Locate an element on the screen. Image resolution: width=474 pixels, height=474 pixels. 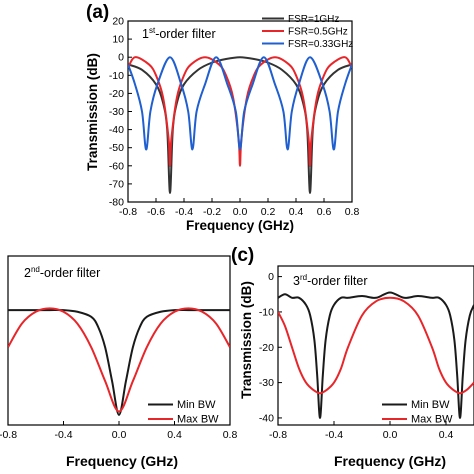
x-tick-label: 0.2 is located at coordinates (268, 212).